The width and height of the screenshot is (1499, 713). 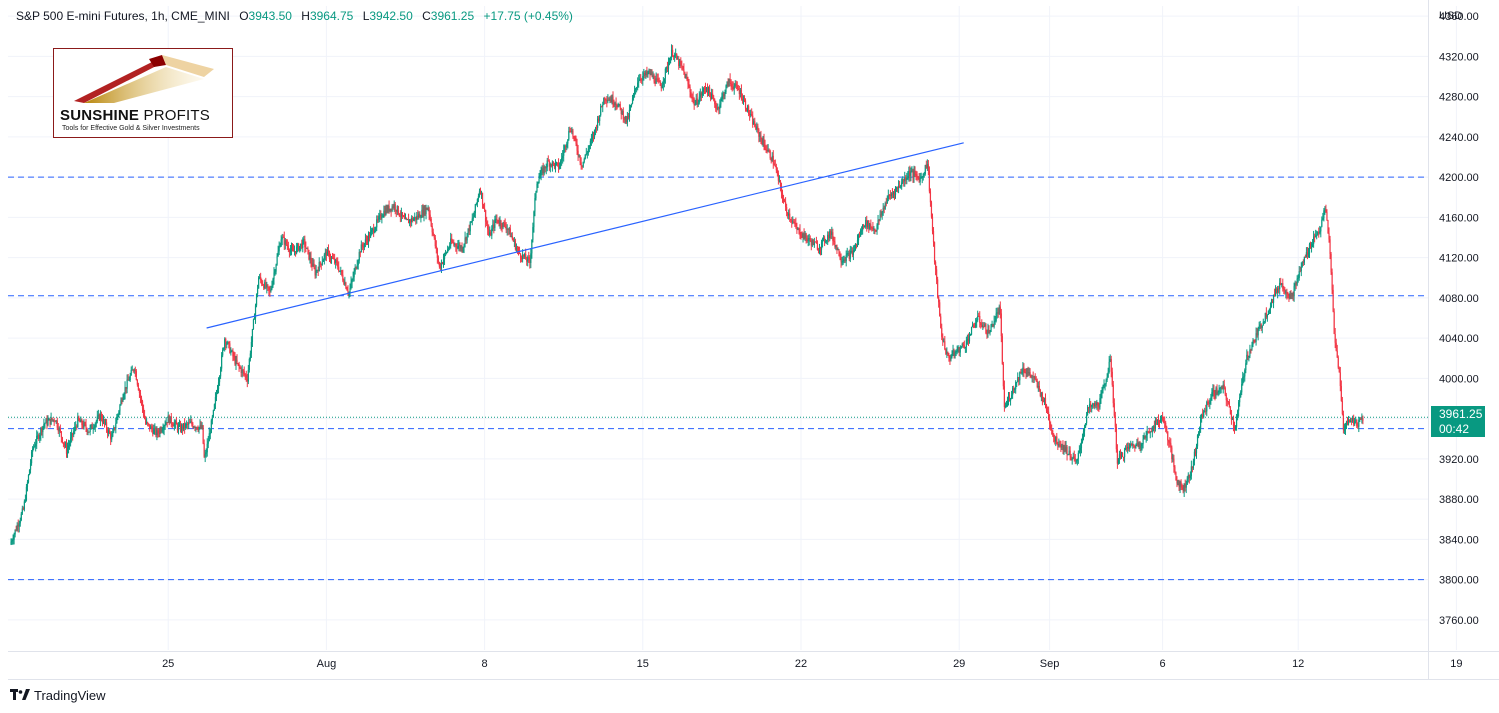 What do you see at coordinates (485, 664) in the screenshot?
I see `x-tick-label: 8` at bounding box center [485, 664].